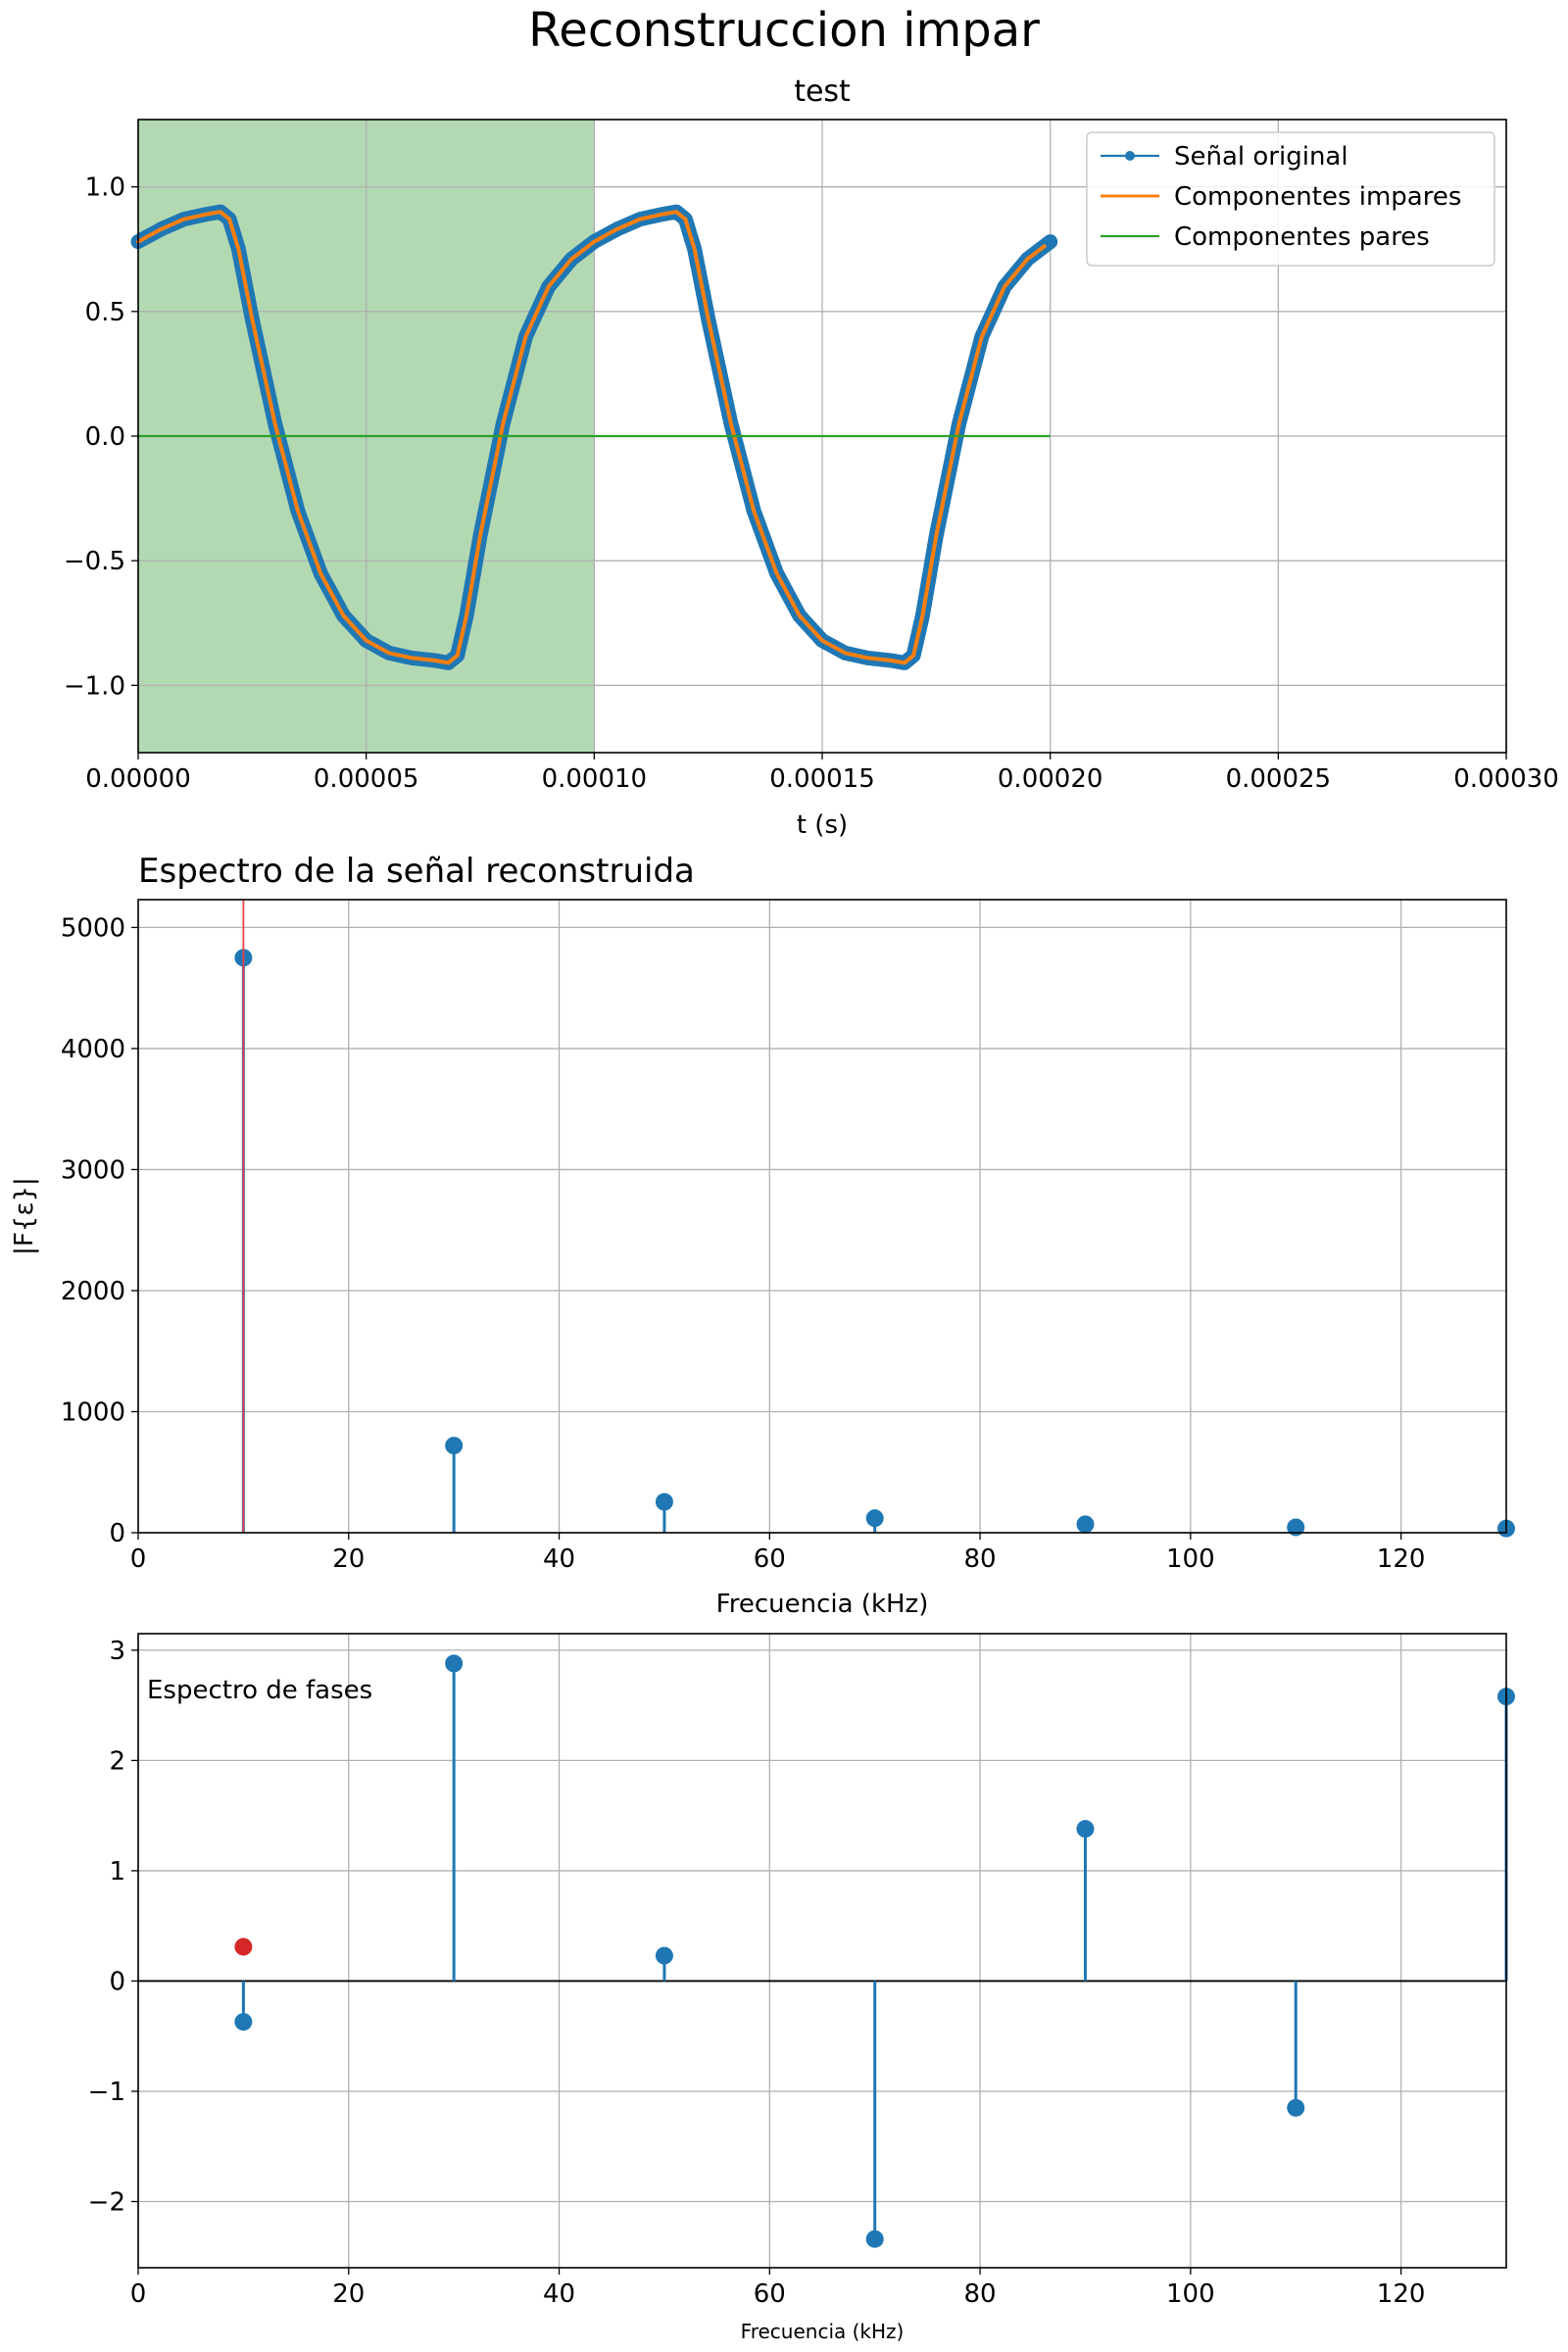 Image resolution: width=1568 pixels, height=2352 pixels. I want to click on x-tick-label: 0.00010, so click(595, 779).